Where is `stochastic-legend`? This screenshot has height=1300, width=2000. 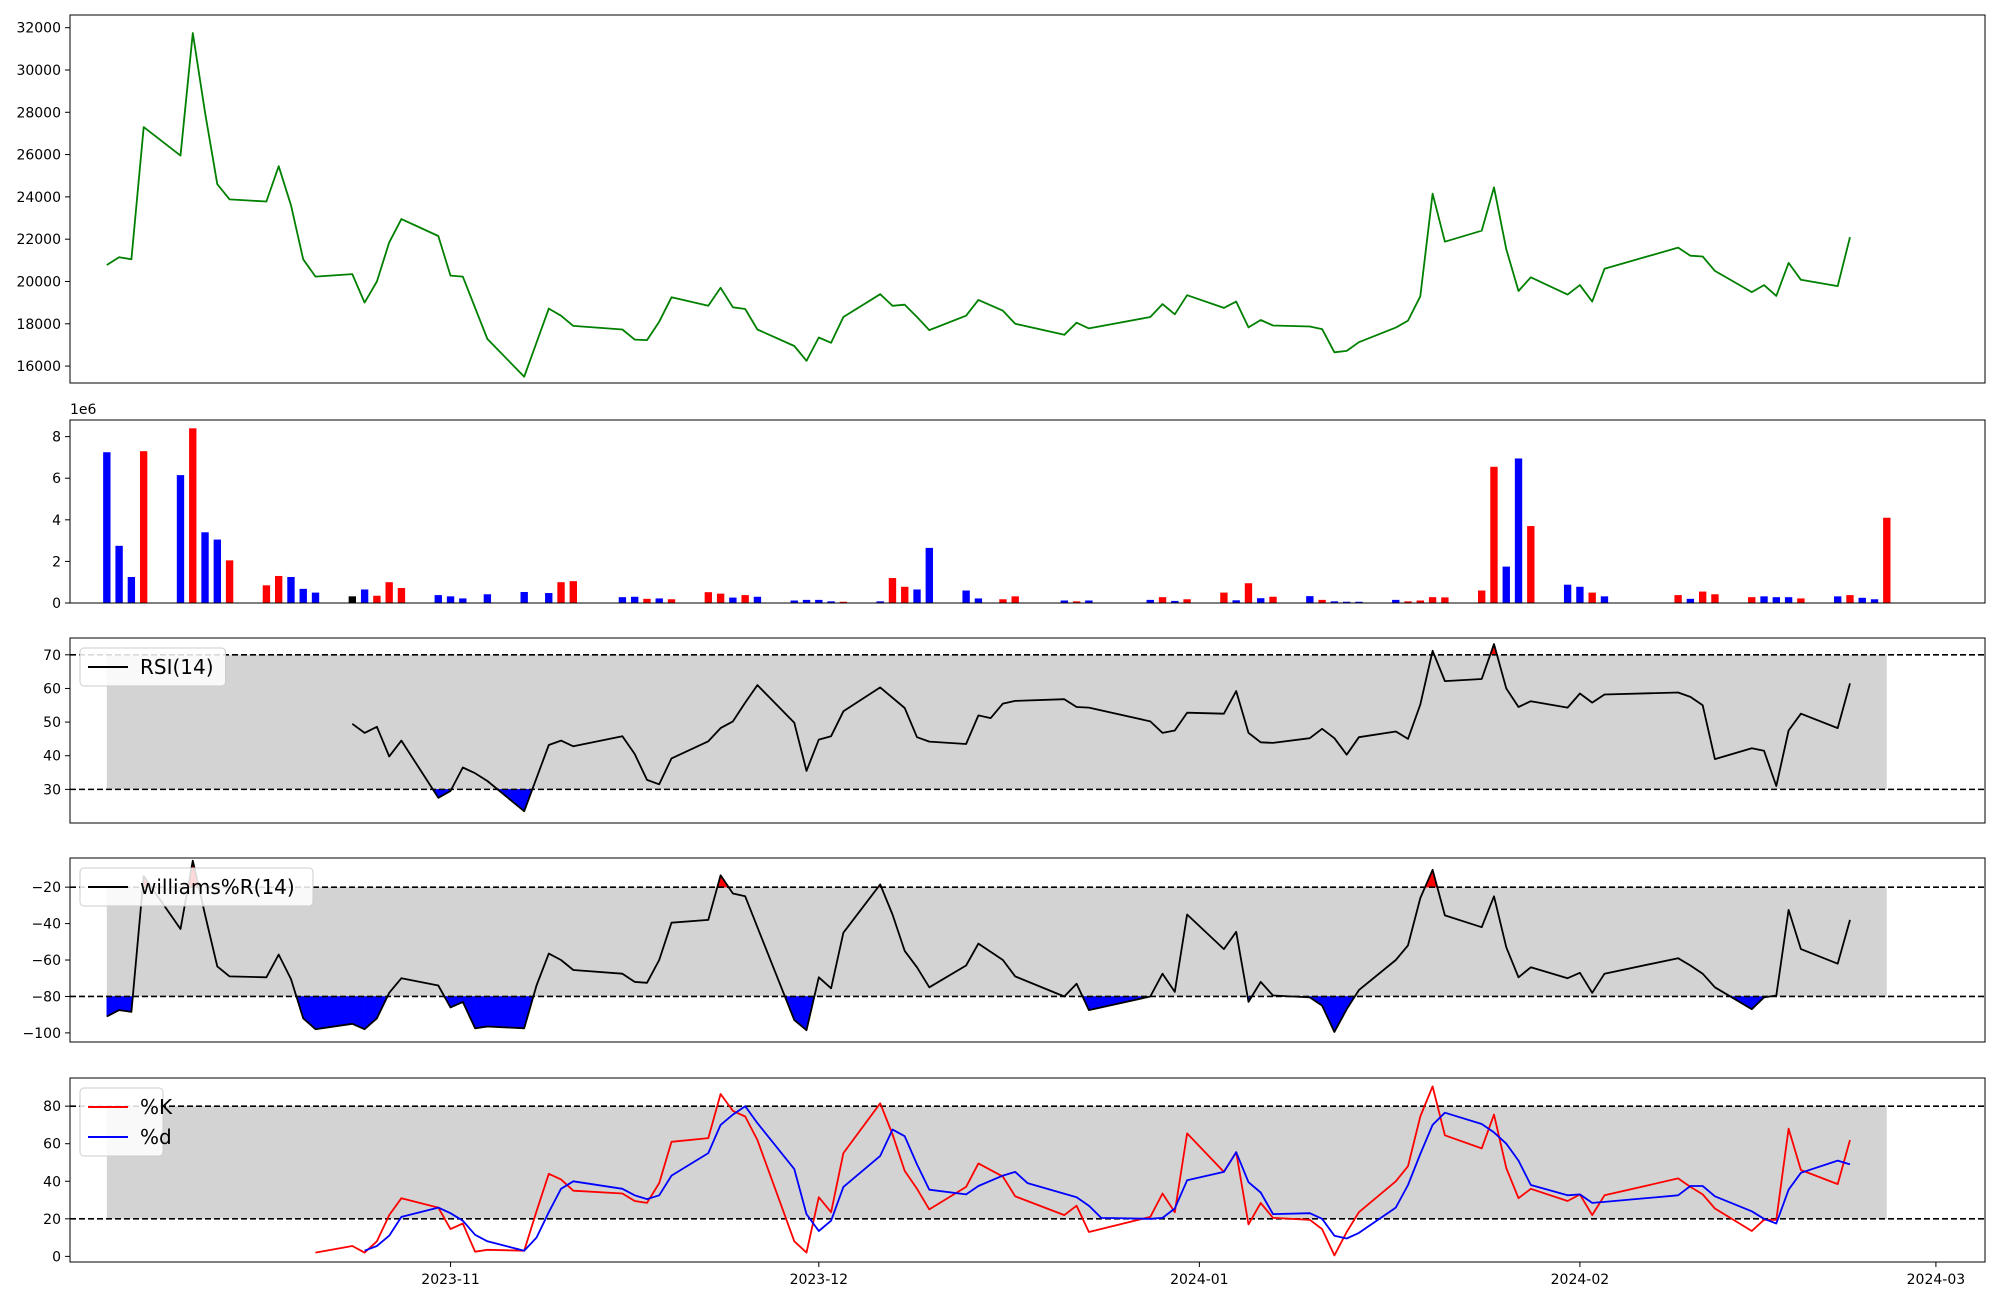 stochastic-legend is located at coordinates (121, 1122).